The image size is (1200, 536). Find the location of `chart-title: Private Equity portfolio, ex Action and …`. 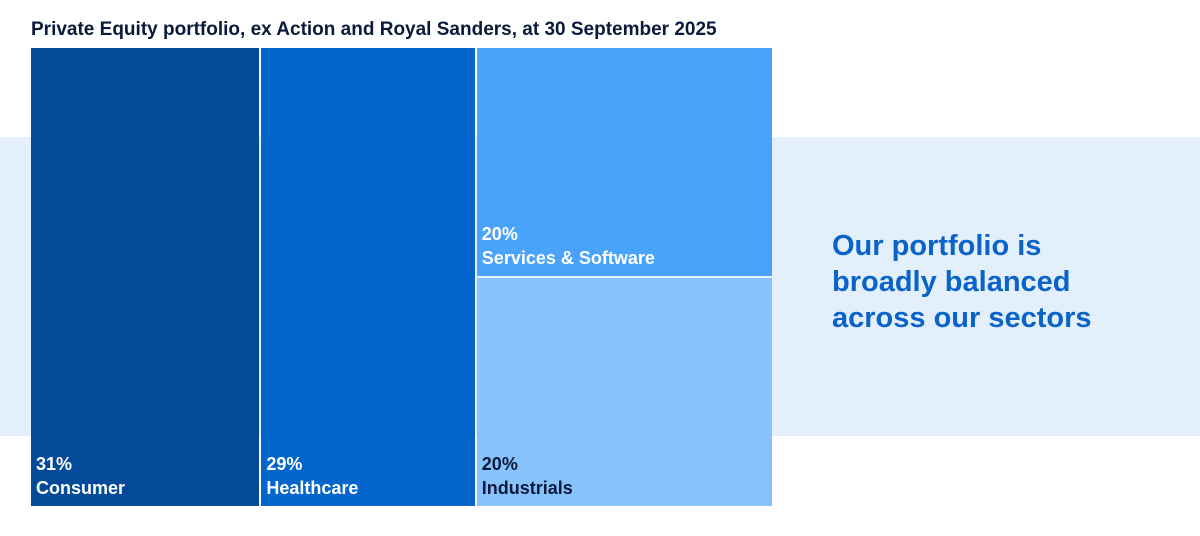

chart-title: Private Equity portfolio, ex Action and … is located at coordinates (374, 29).